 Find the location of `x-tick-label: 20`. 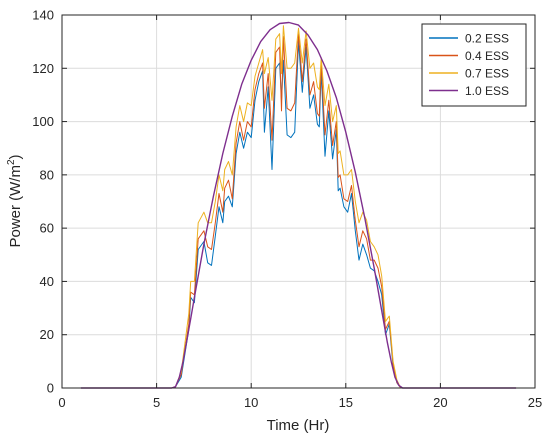

x-tick-label: 20 is located at coordinates (440, 402).